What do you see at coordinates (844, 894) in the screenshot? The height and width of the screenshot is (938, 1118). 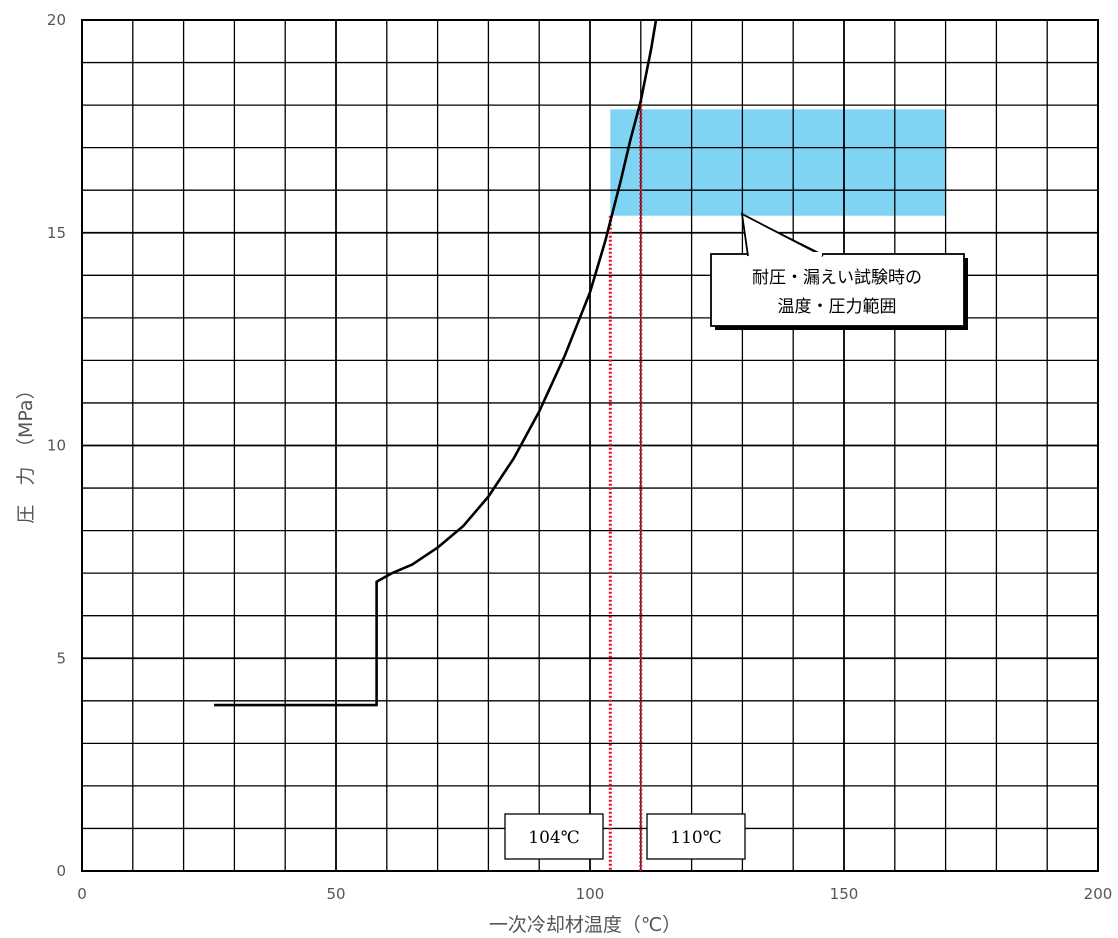 I see `x-tick-label: 150` at bounding box center [844, 894].